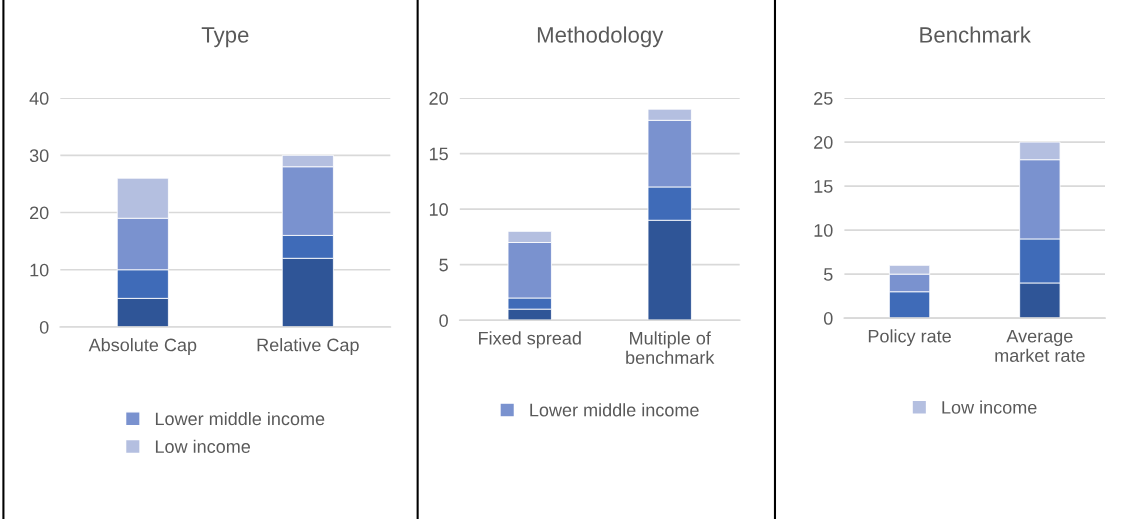  I want to click on y-tick-label: 30, so click(39, 156).